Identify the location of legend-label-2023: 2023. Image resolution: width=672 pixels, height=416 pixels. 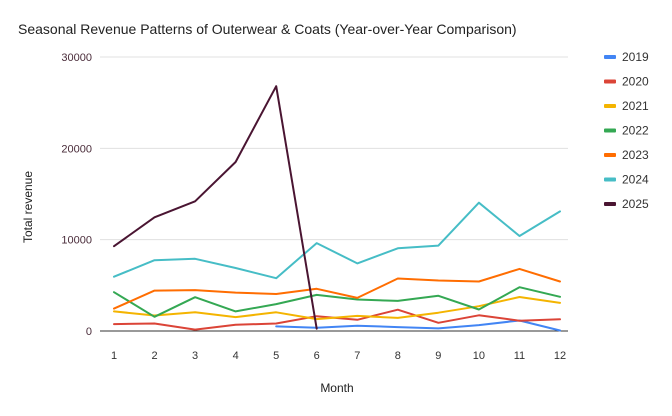
(635, 155).